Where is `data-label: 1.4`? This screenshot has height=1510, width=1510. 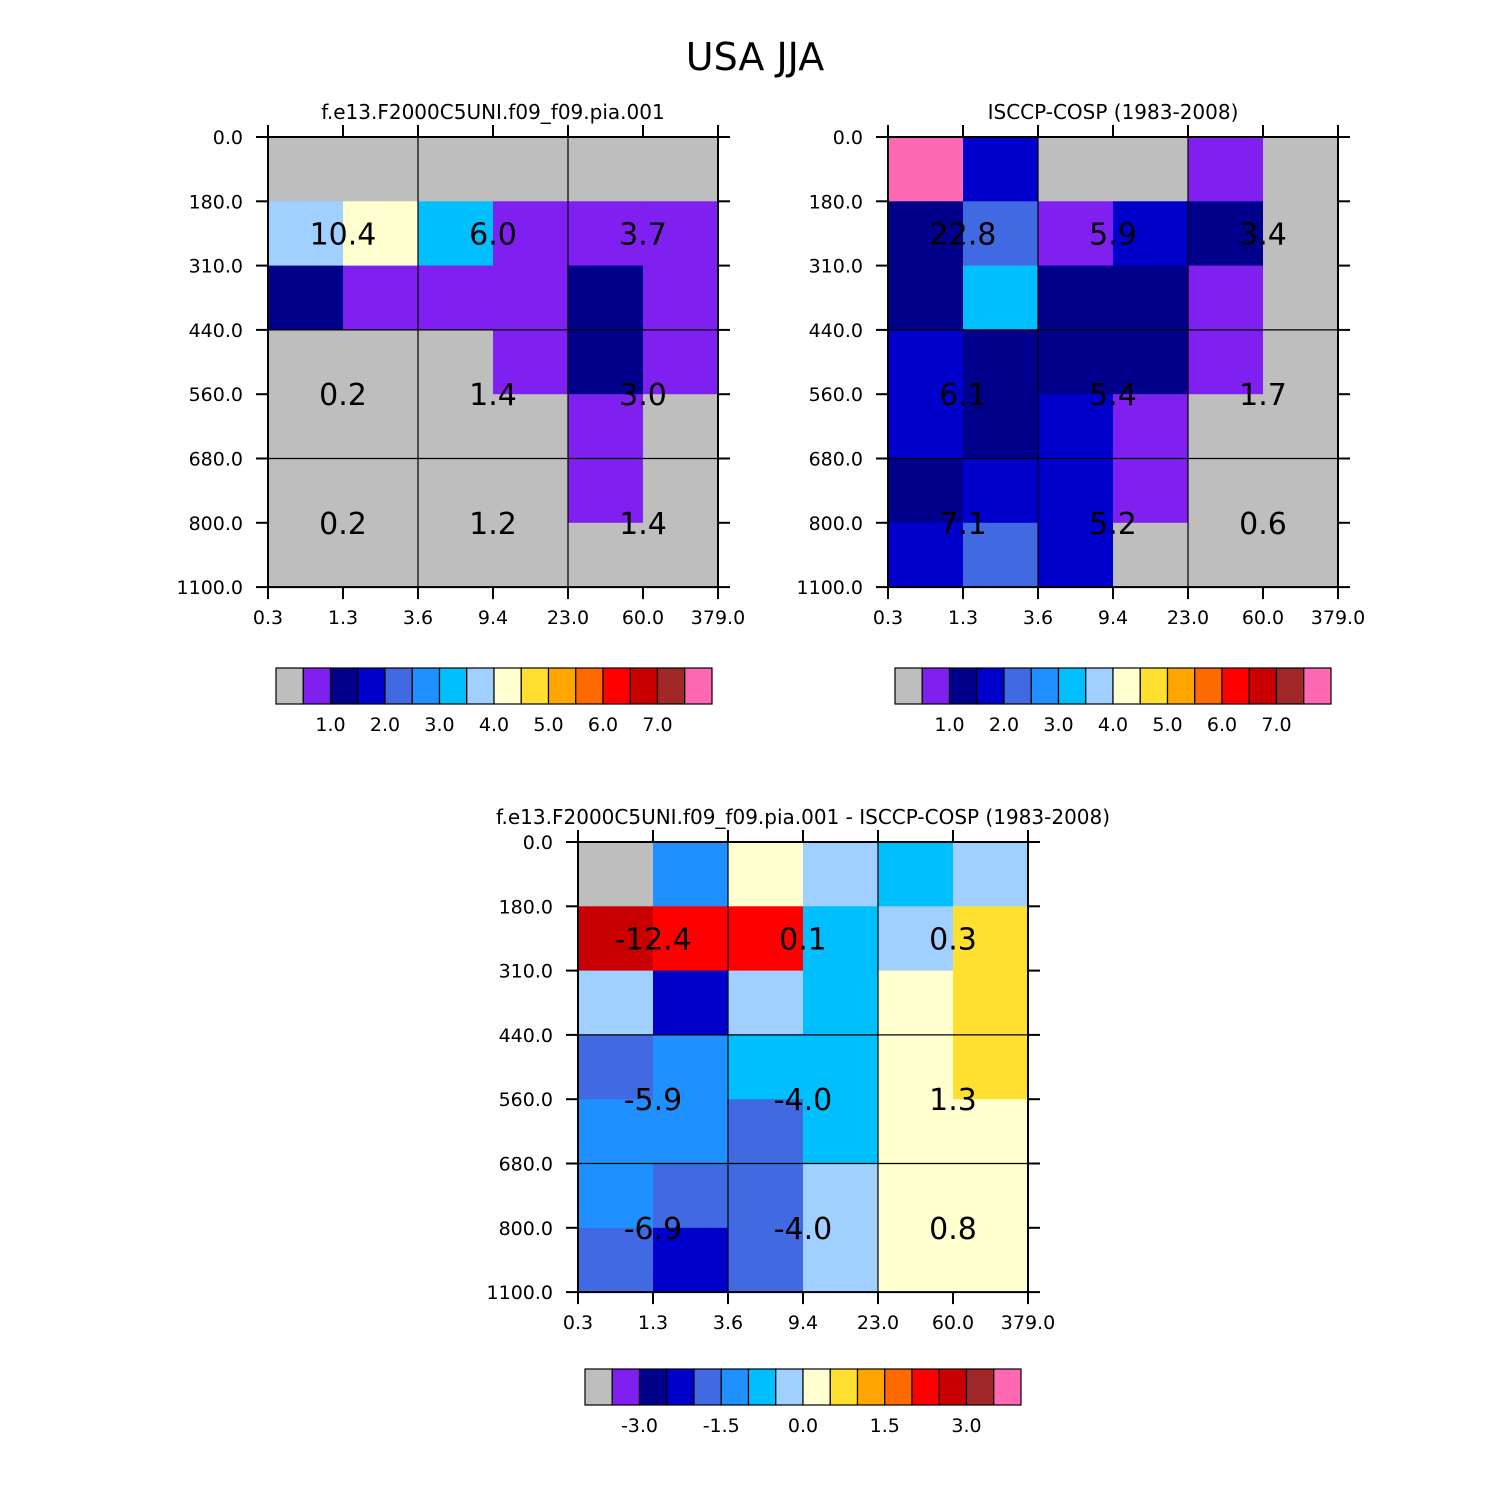
data-label: 1.4 is located at coordinates (643, 524).